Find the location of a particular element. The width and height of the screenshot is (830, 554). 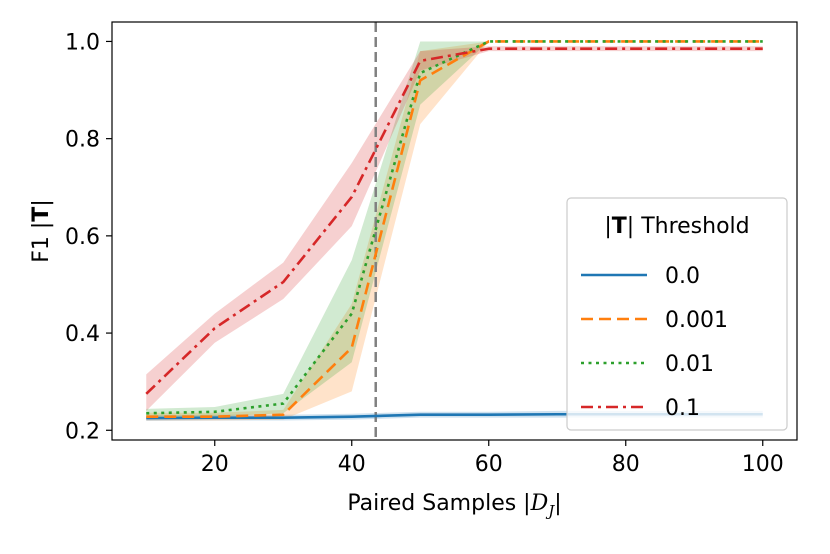

x-tick-label: 80 is located at coordinates (626, 464).